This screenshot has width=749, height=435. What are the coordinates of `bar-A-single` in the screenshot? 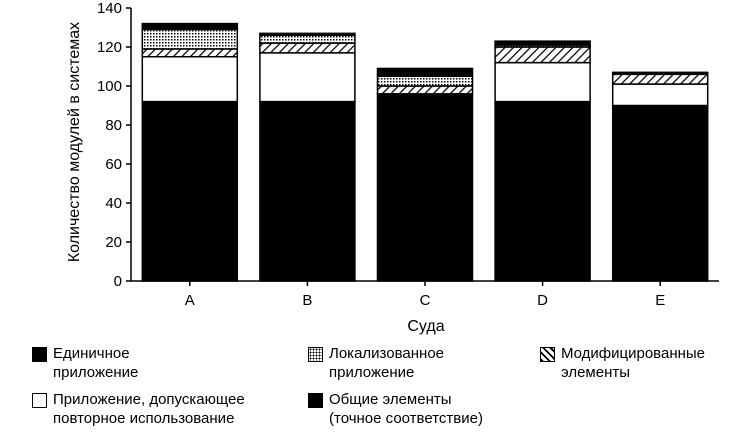 It's located at (190, 26).